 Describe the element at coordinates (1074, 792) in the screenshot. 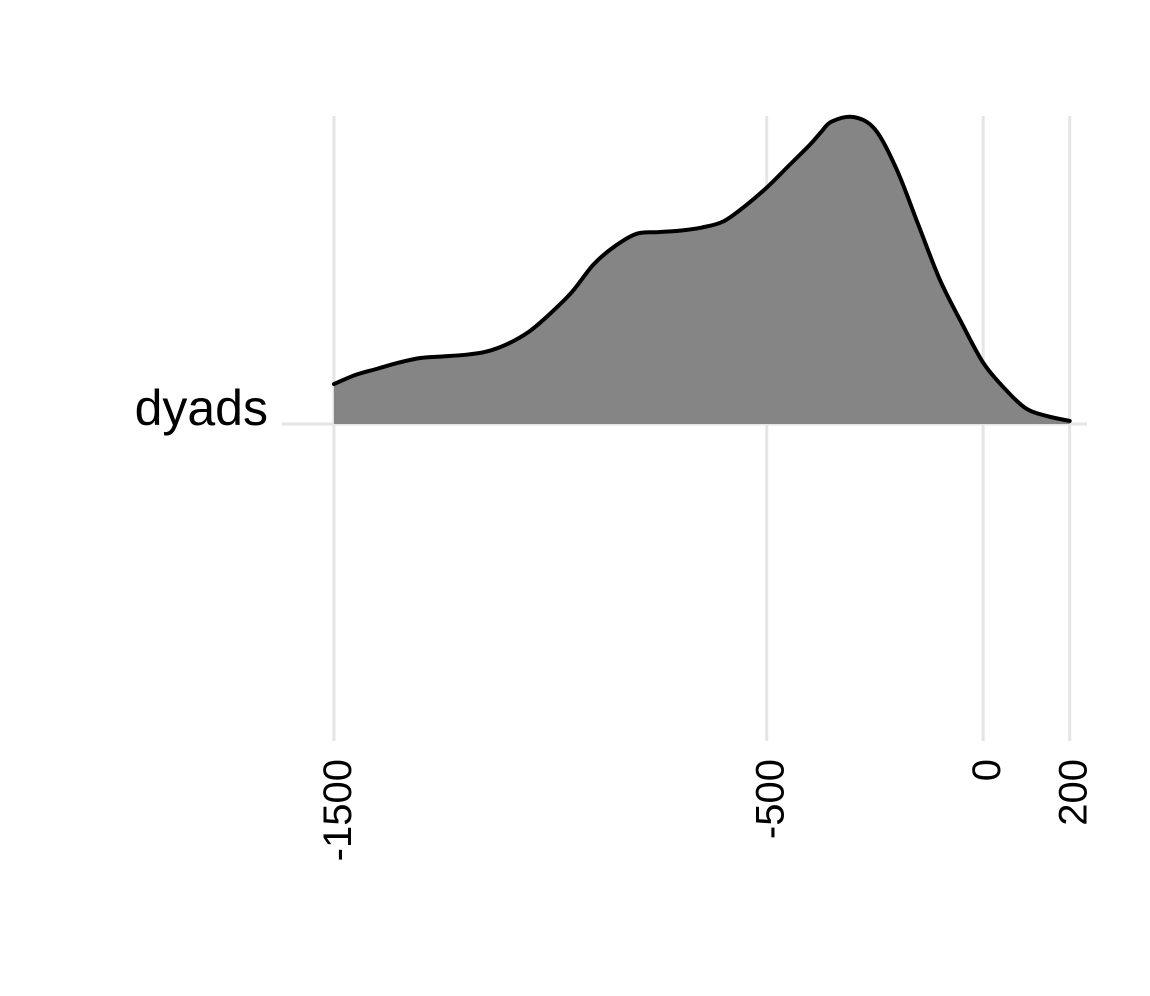

I see `x-tick-label-200: 200` at that location.